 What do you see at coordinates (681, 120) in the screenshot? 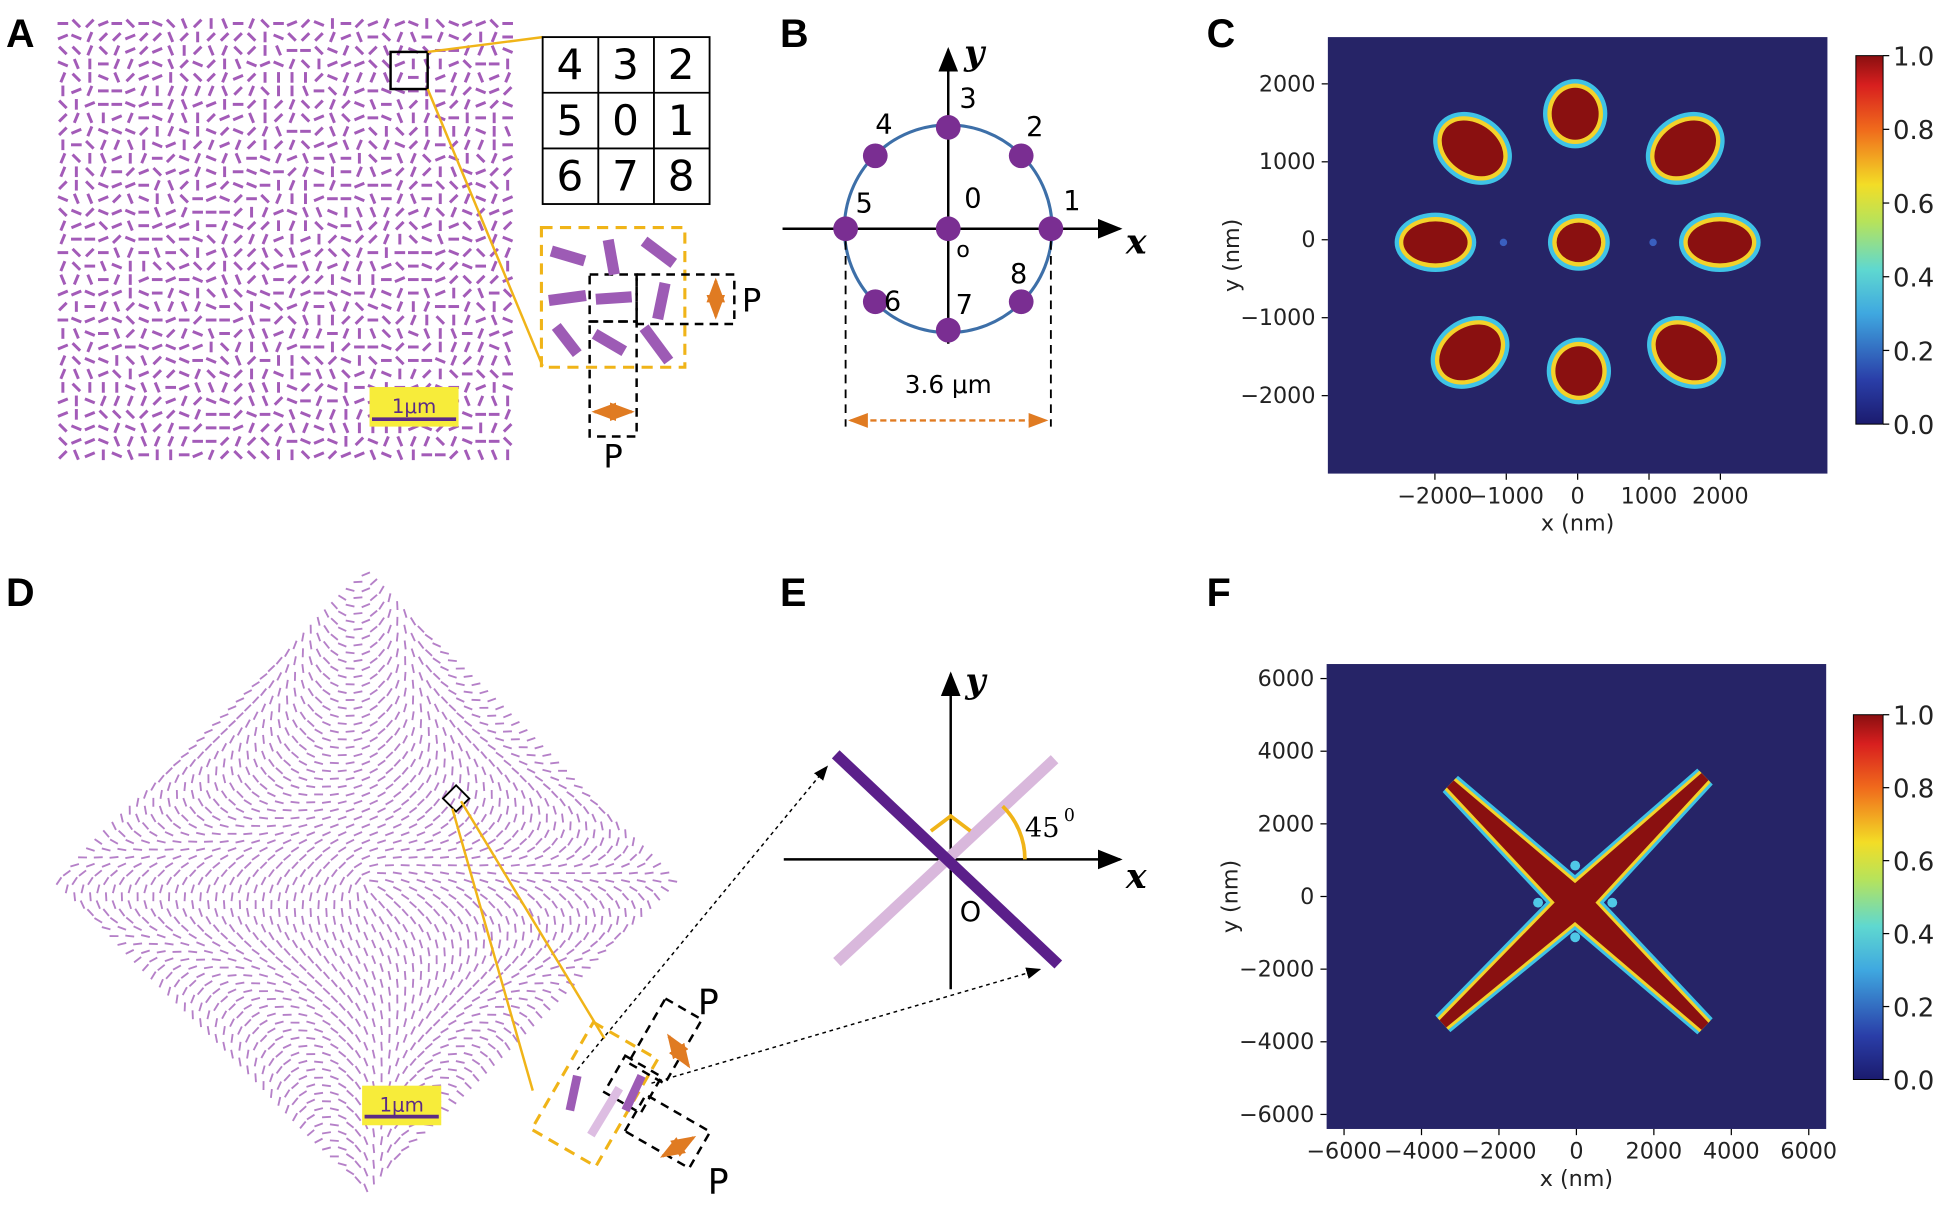
I see `cell-number: 1` at bounding box center [681, 120].